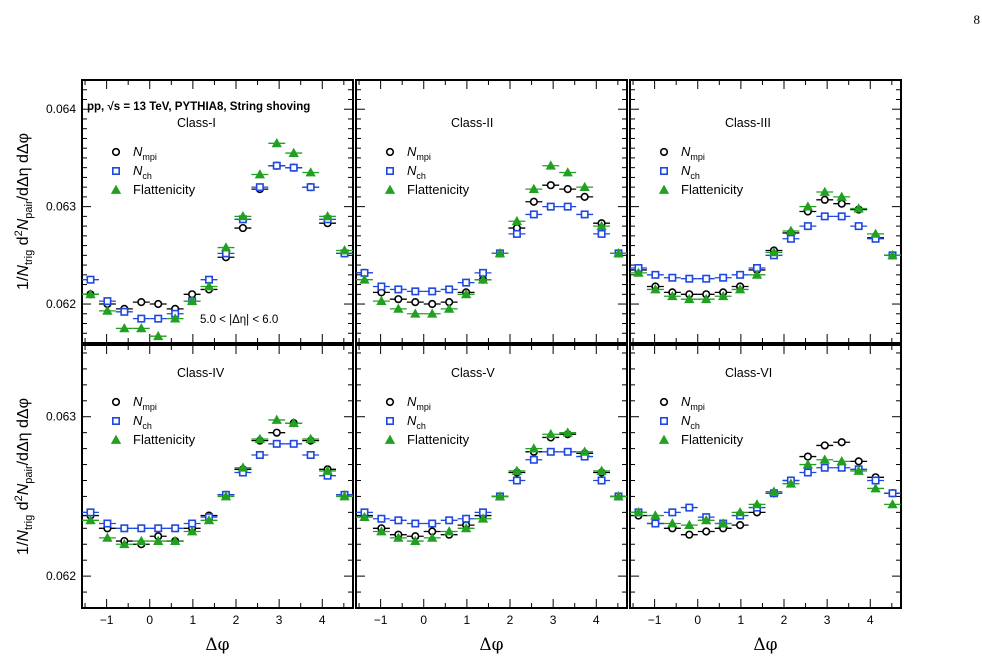 The image size is (982, 659). What do you see at coordinates (201, 373) in the screenshot?
I see `class-label: Class-IV` at bounding box center [201, 373].